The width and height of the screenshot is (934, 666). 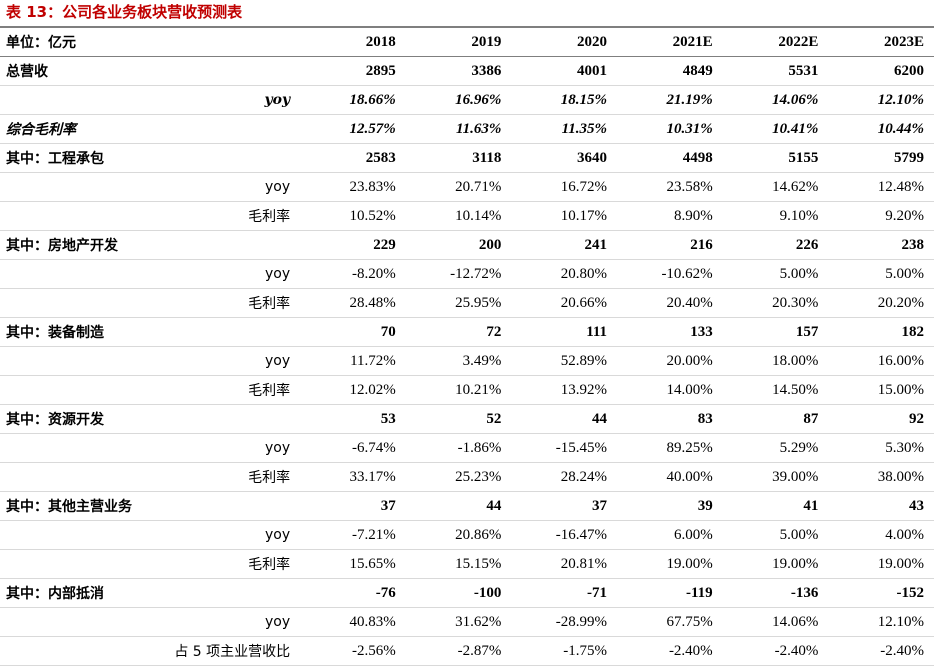 I want to click on cell-value: 10.21%, so click(x=458, y=390).